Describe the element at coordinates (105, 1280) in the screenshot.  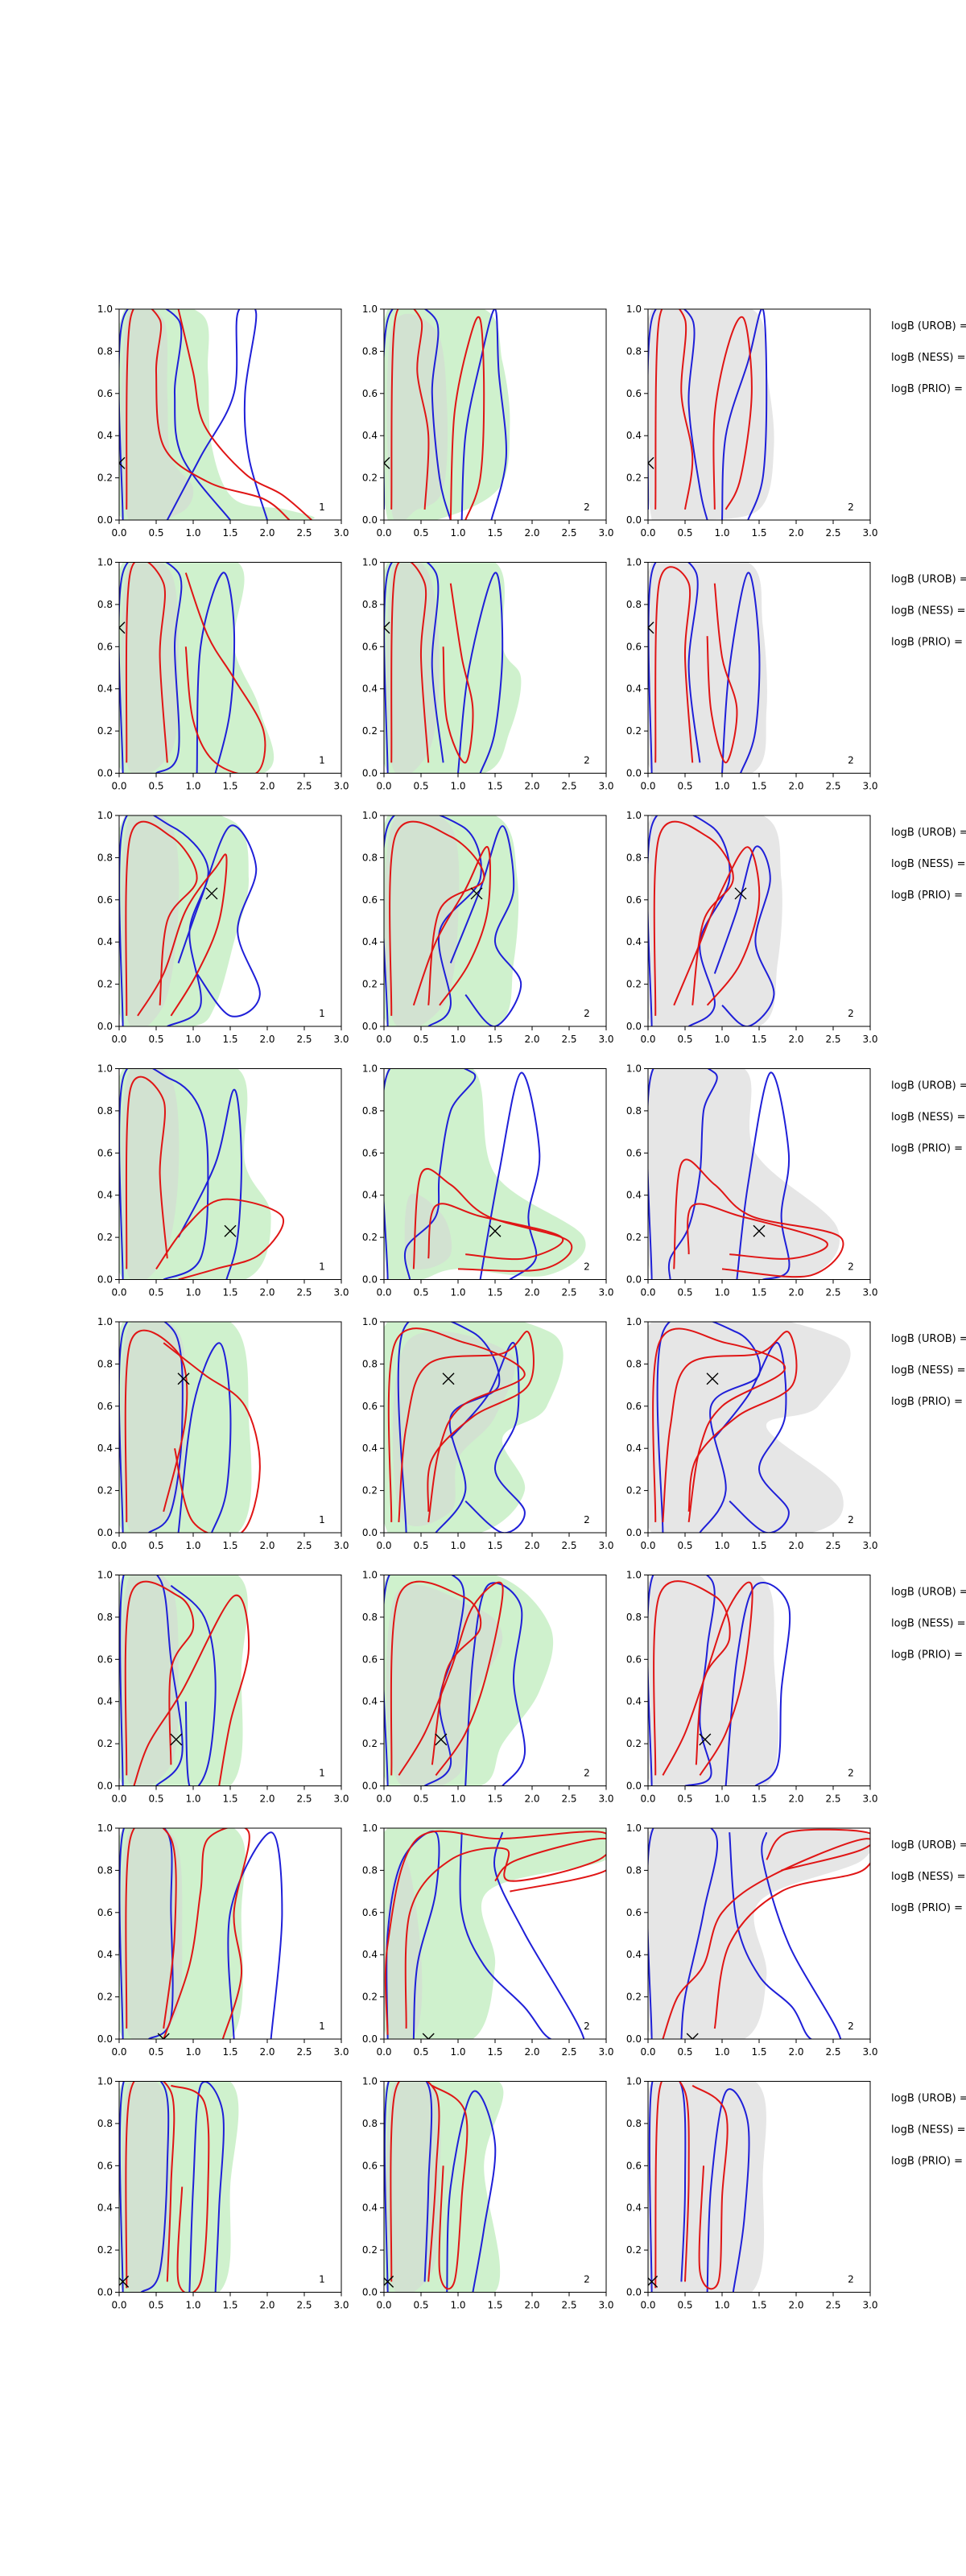
I see `y-tick-label: 0.0` at that location.